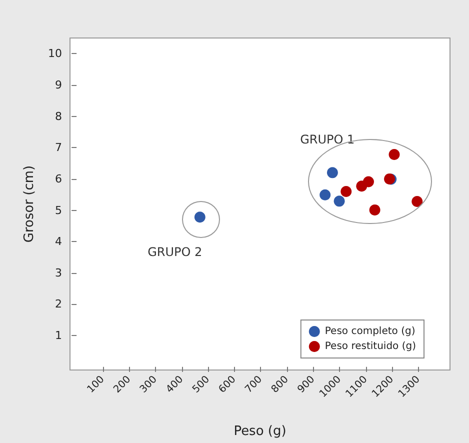  Describe the element at coordinates (58, 85) in the screenshot. I see `y-tick-label: 9` at that location.